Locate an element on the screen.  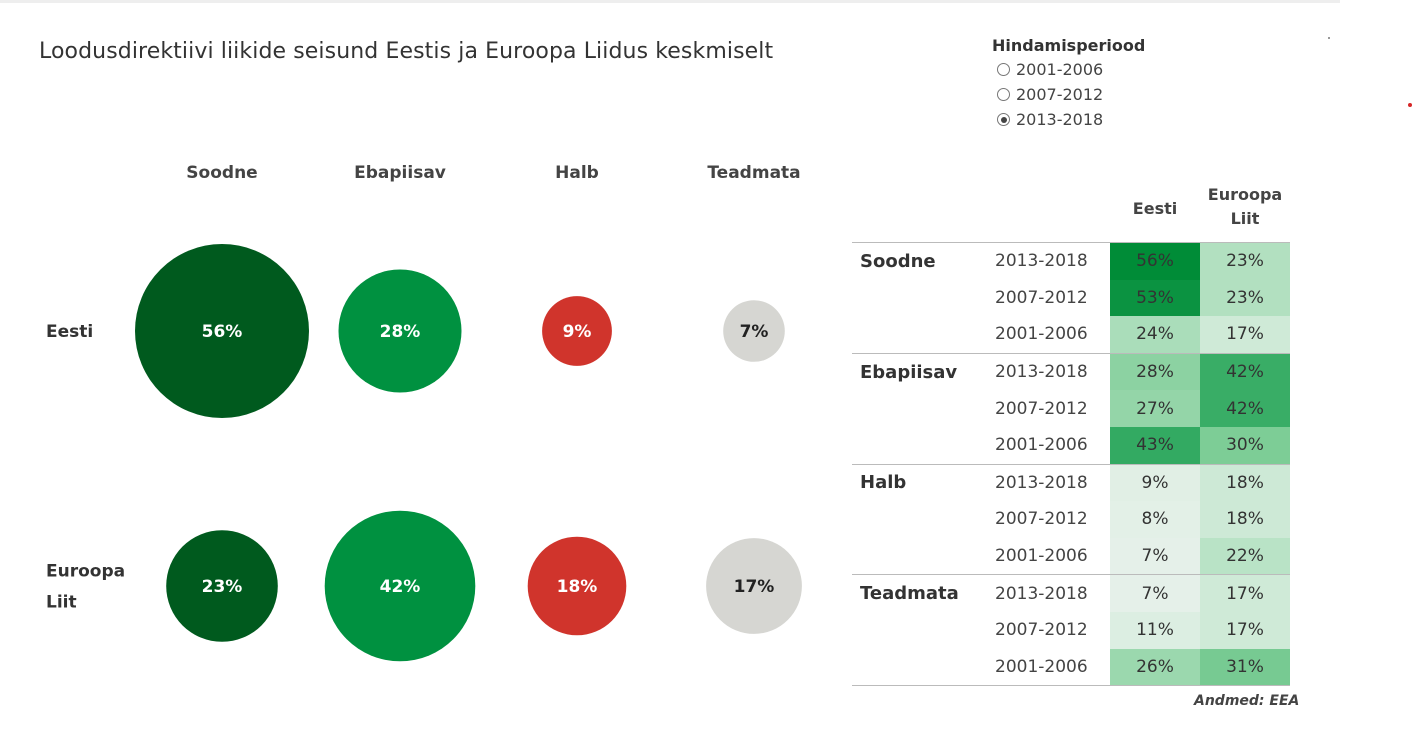
slicer-title: Hindamisperiood is located at coordinates (1069, 45).